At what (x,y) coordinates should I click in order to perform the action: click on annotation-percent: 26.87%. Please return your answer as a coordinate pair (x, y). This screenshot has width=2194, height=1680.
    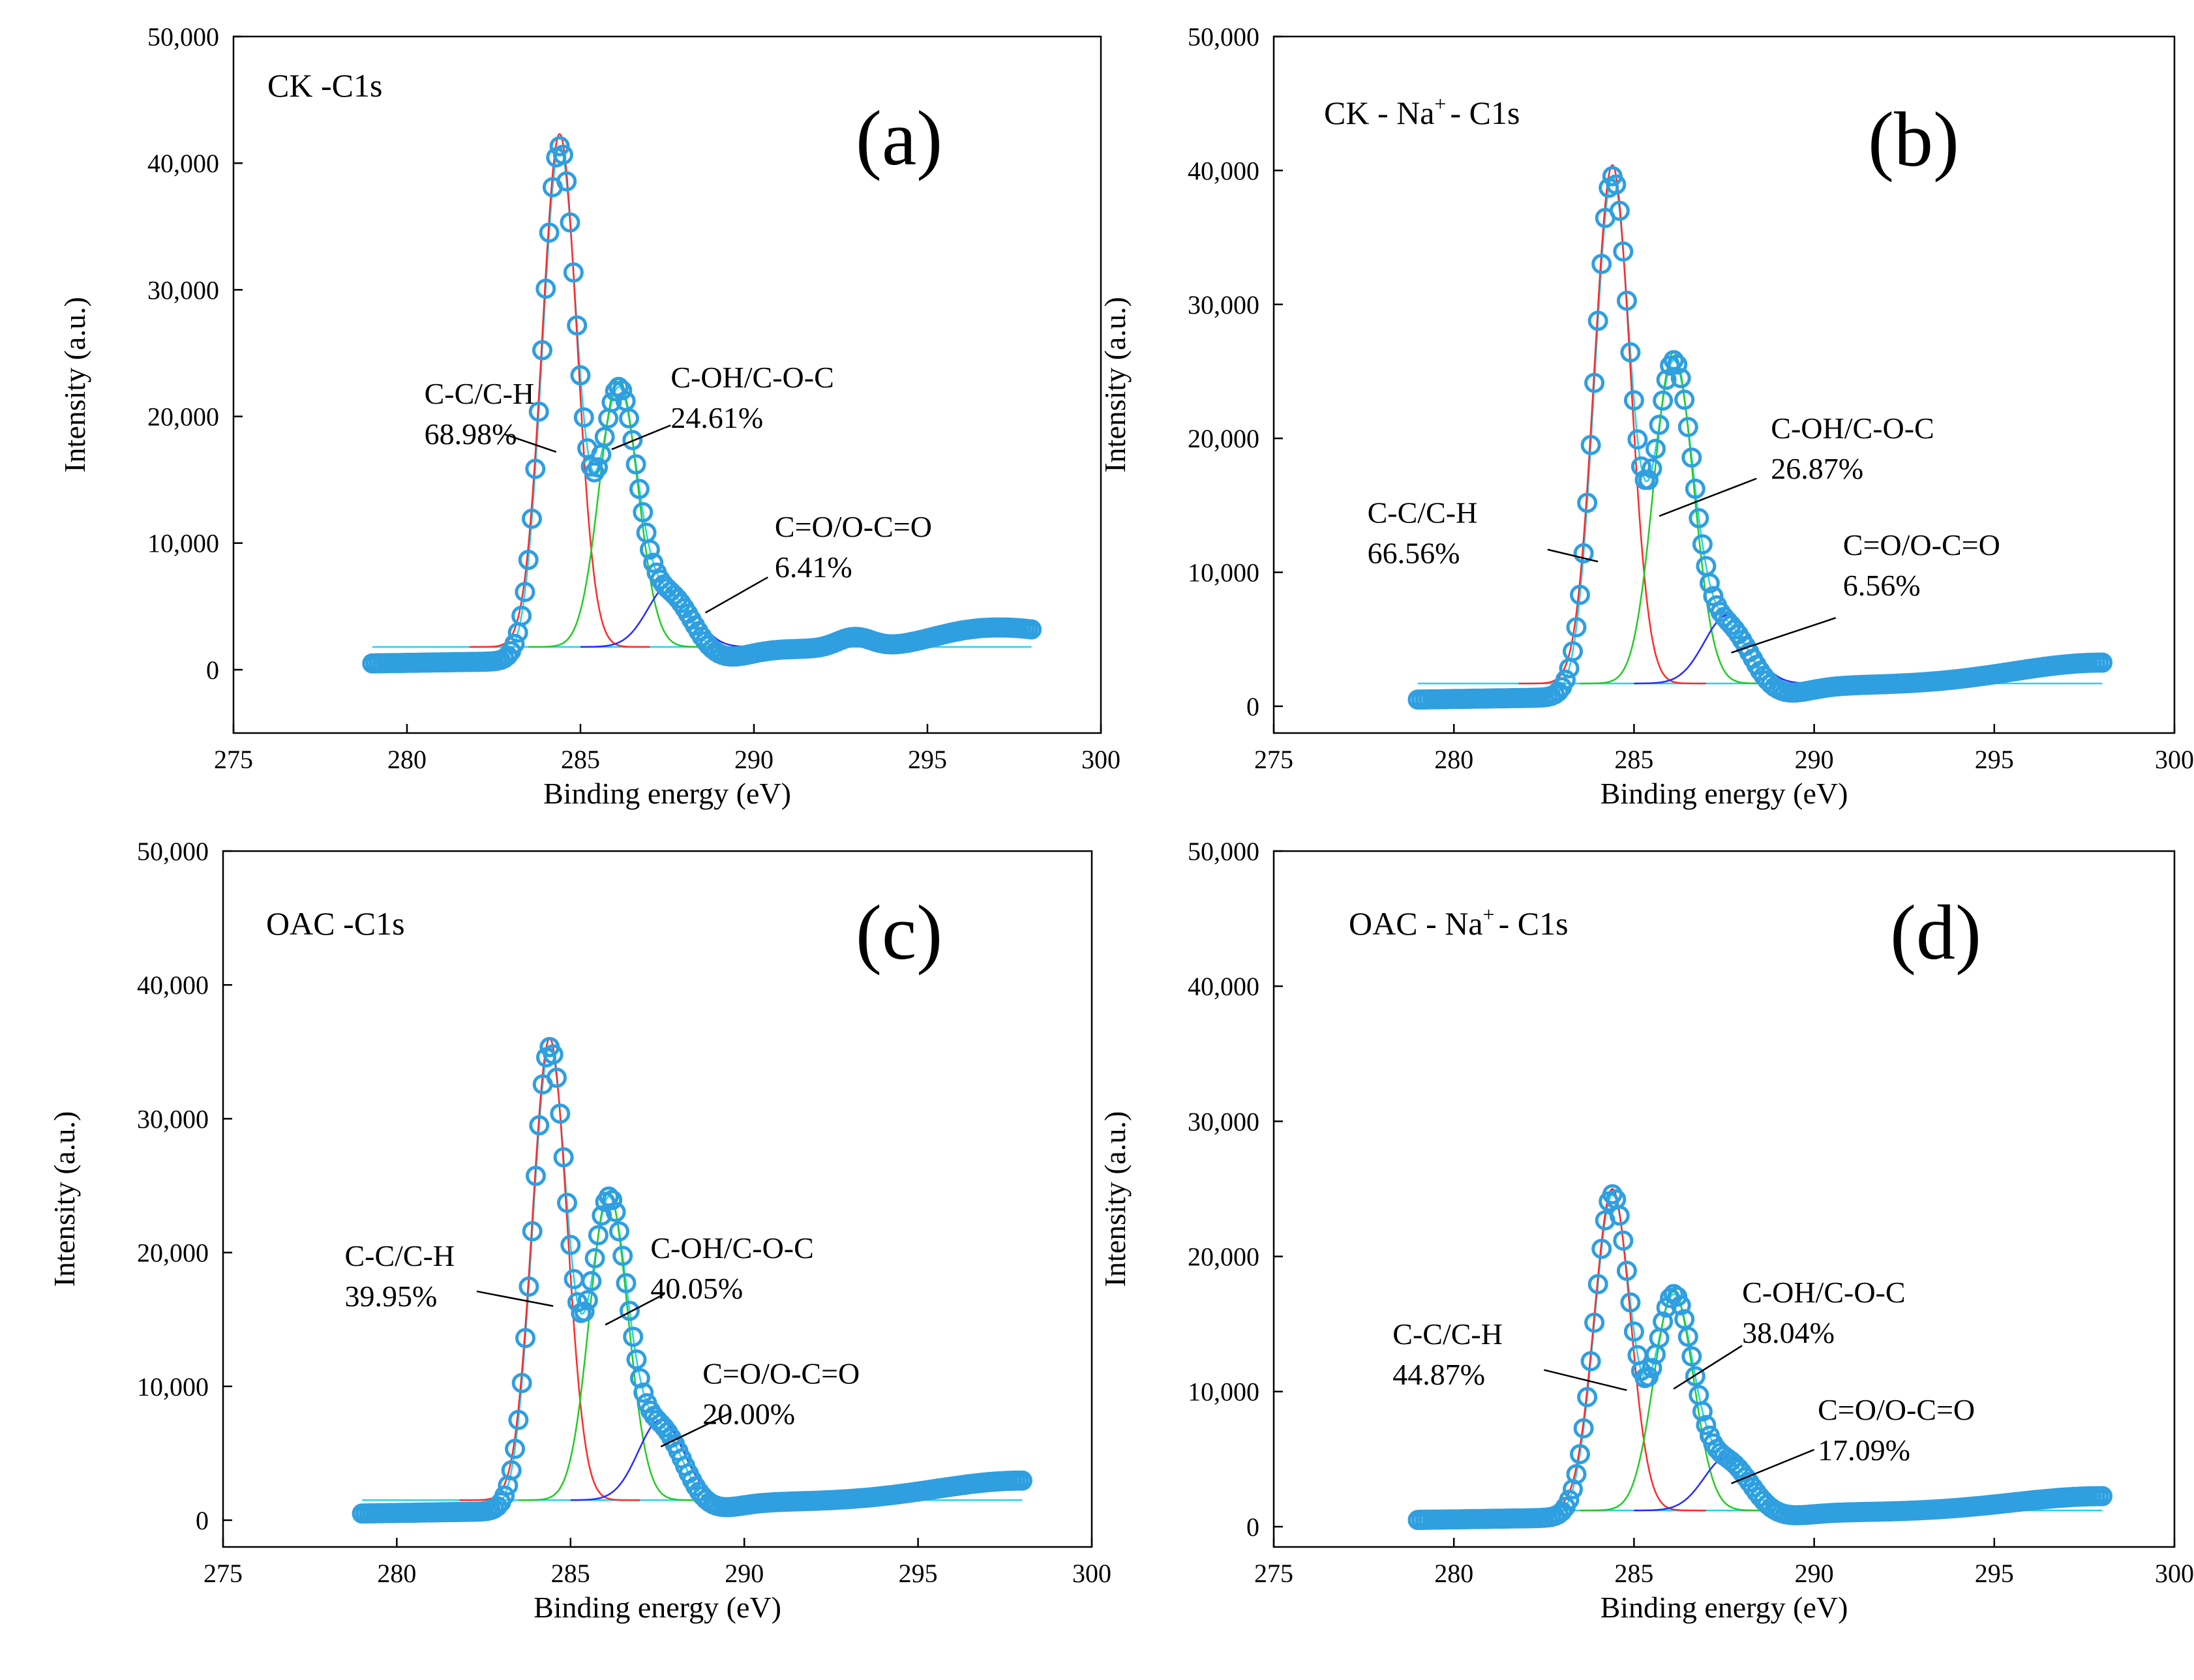
    Looking at the image, I should click on (1817, 468).